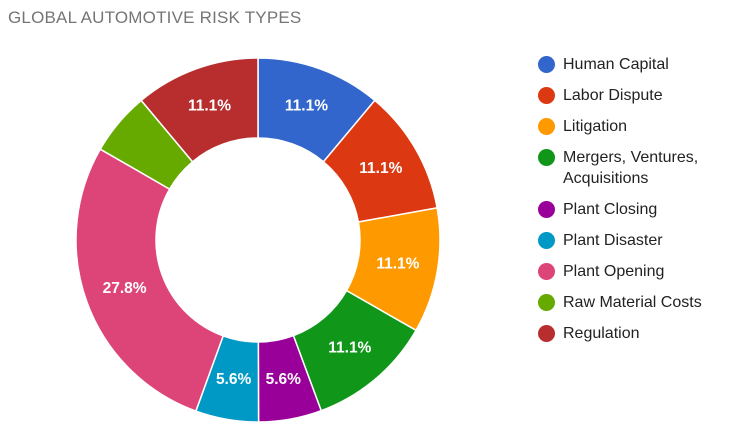 Image resolution: width=740 pixels, height=439 pixels. Describe the element at coordinates (635, 126) in the screenshot. I see `legend-item: Litigation` at that location.